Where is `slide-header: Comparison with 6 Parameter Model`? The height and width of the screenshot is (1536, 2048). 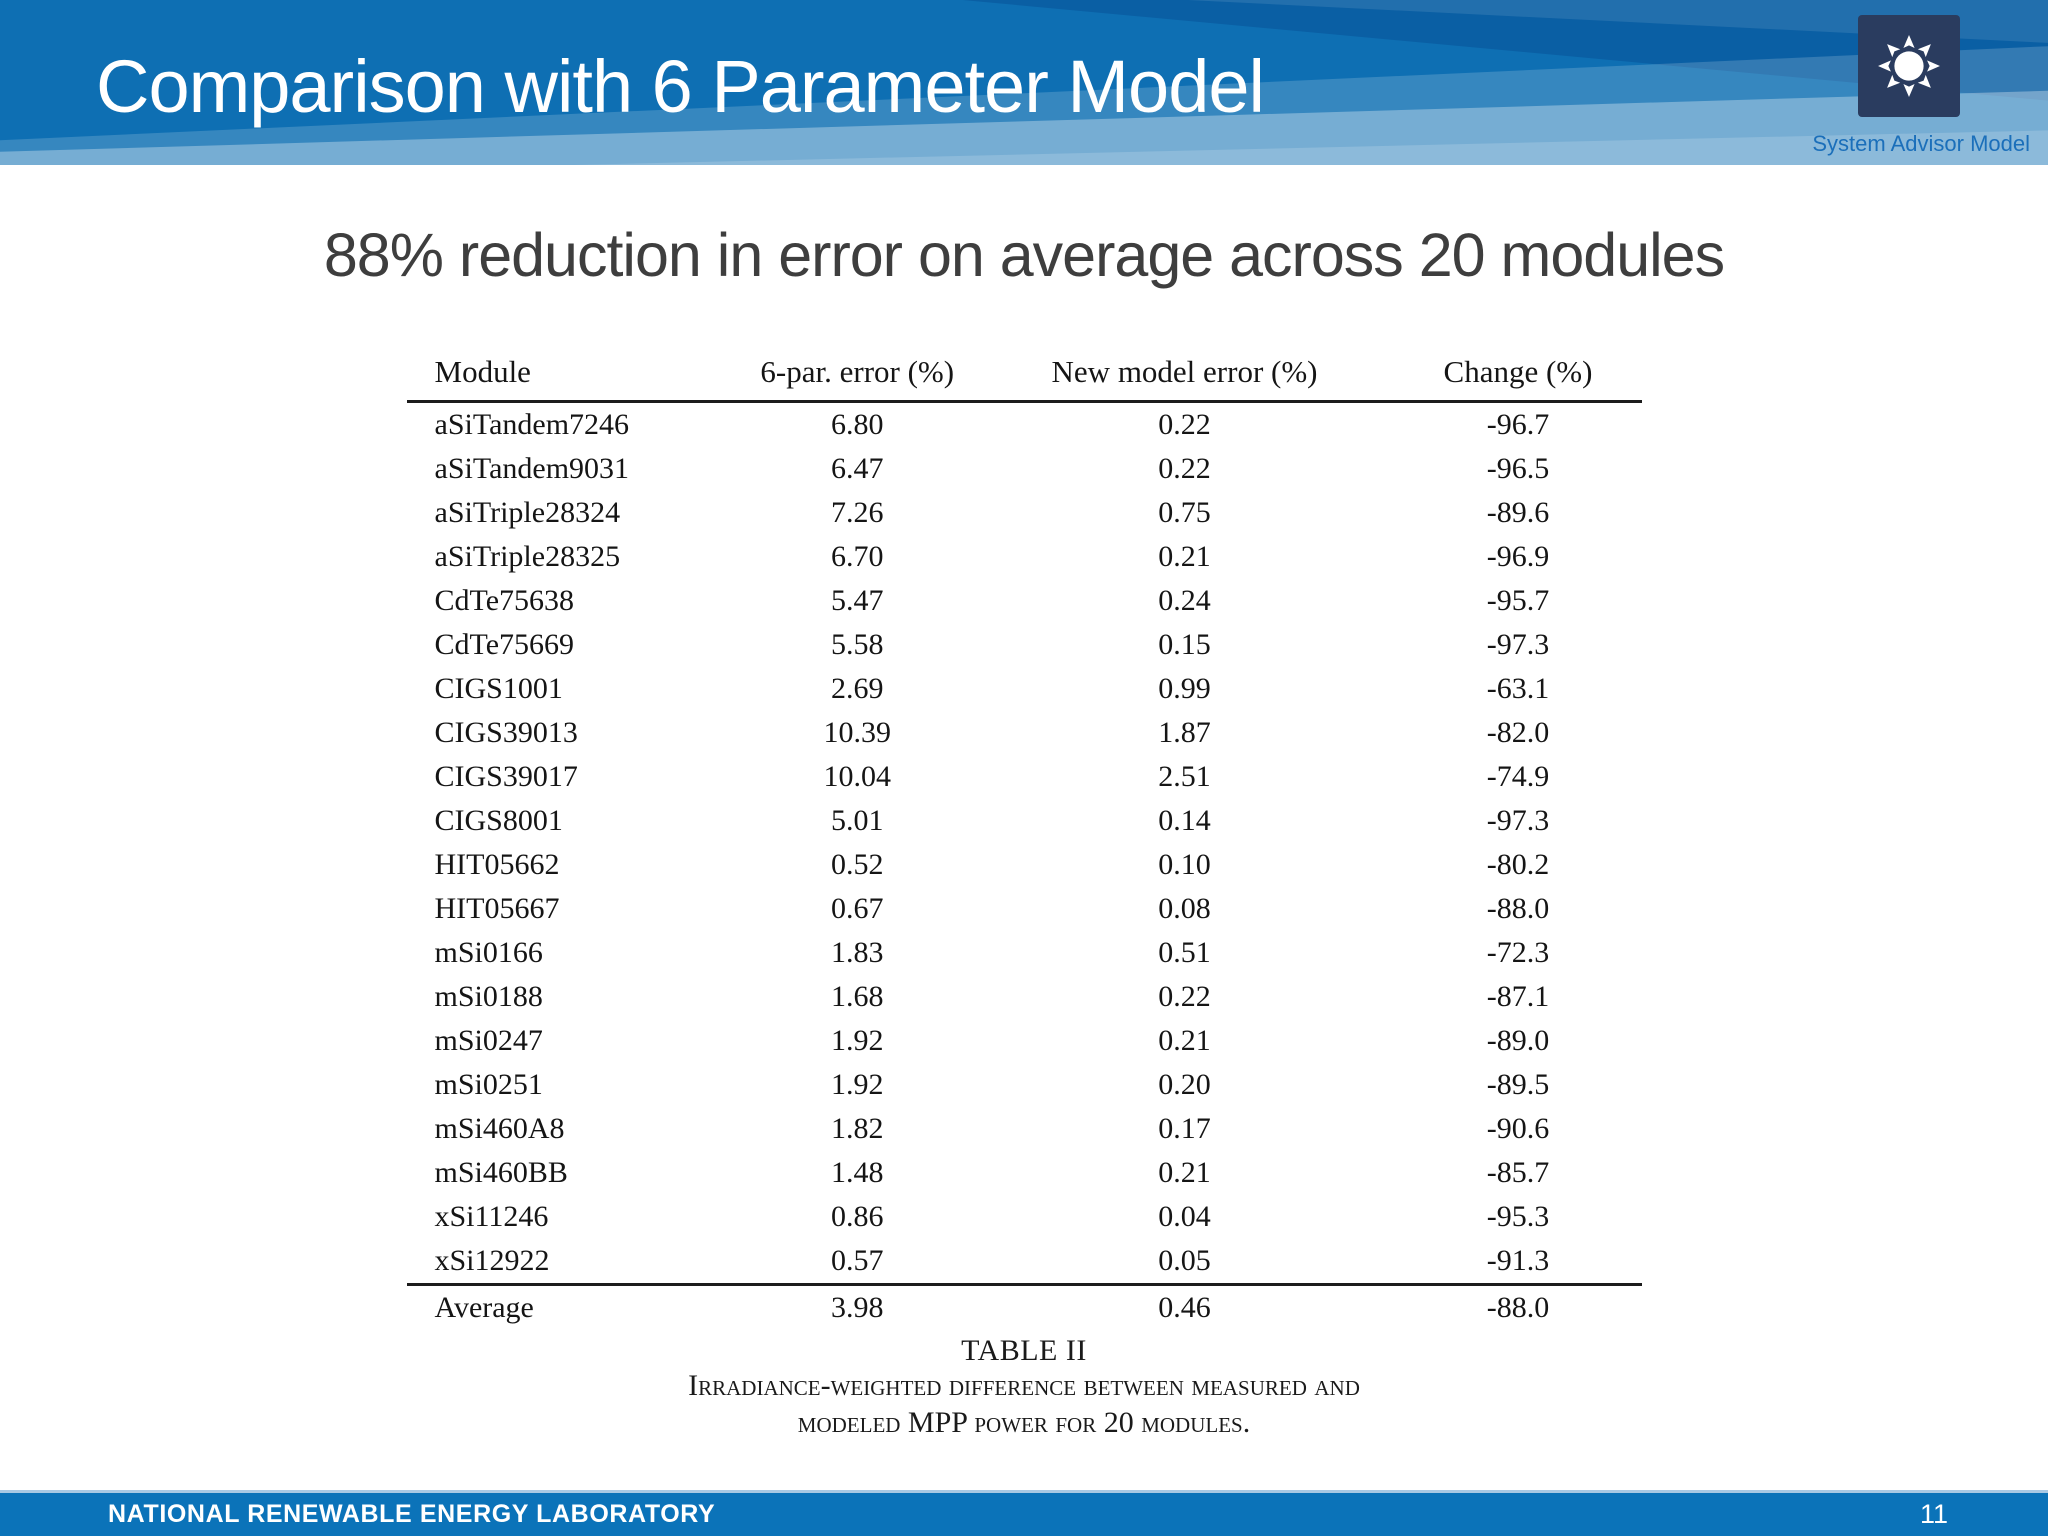 slide-header: Comparison with 6 Parameter Model is located at coordinates (1024, 82).